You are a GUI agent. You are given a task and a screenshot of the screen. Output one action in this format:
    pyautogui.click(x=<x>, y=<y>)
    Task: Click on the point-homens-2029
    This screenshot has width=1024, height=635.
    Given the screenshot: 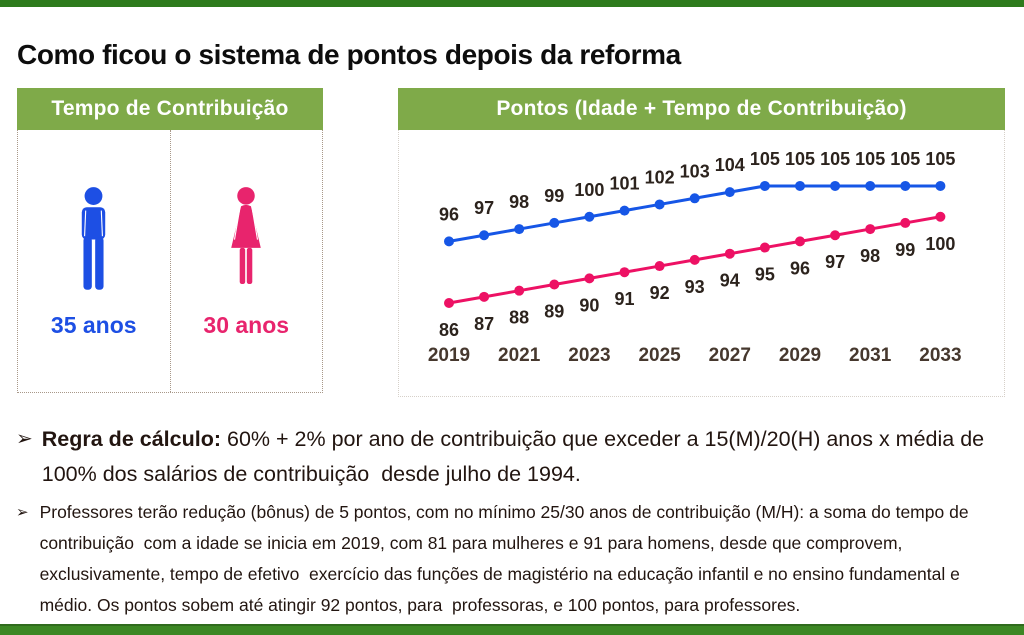 What is the action you would take?
    pyautogui.click(x=800, y=185)
    